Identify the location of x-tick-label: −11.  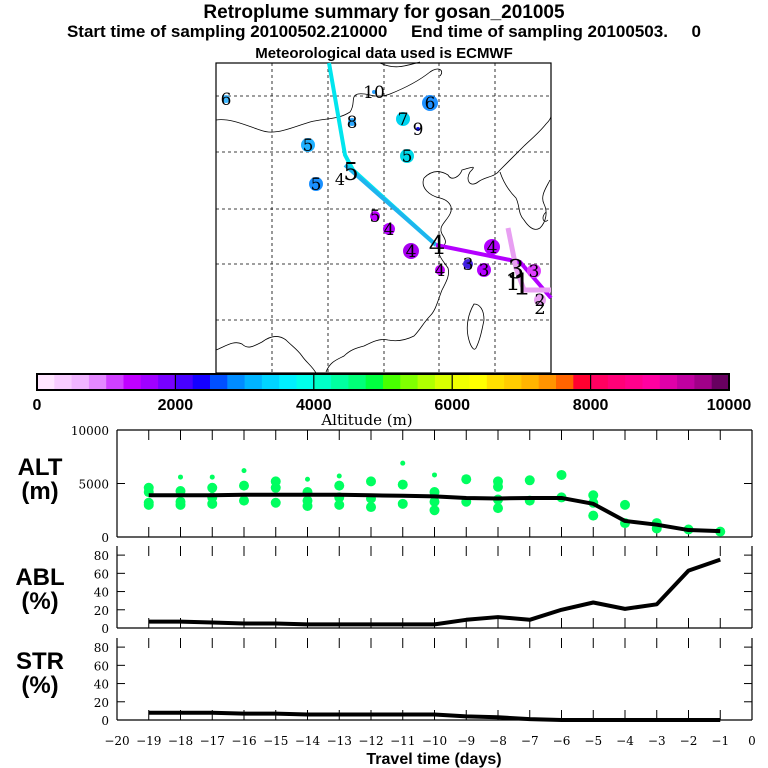
(402, 741).